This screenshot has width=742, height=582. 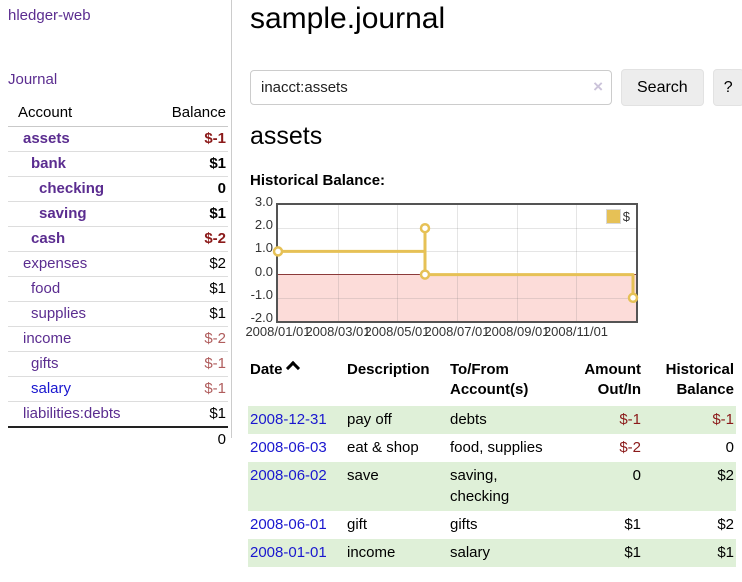 I want to click on account-balance: $-2, so click(x=191, y=339).